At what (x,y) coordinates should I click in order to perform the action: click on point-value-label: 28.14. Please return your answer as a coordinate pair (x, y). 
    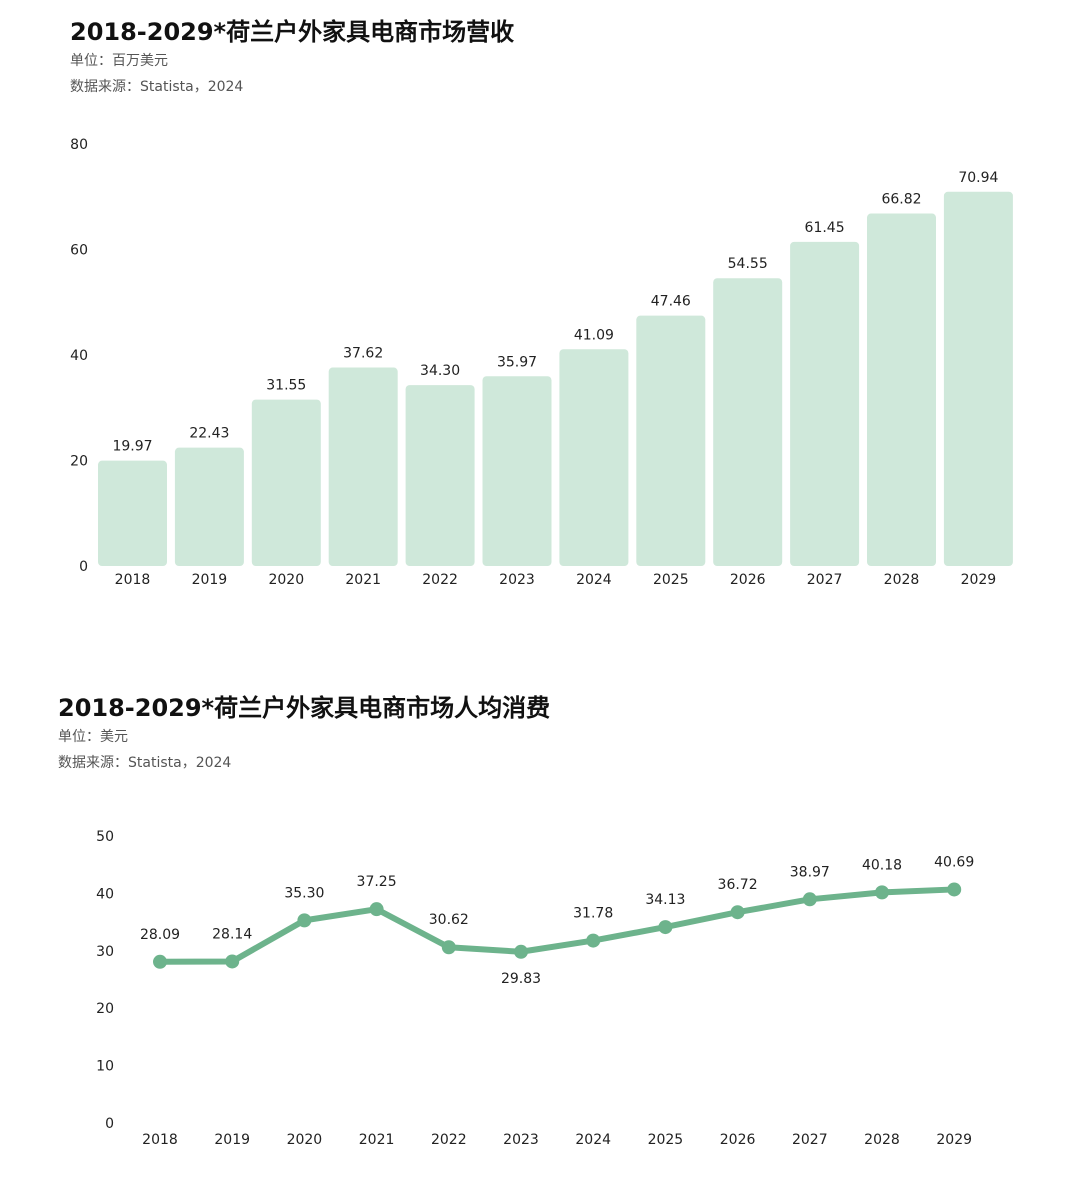
    Looking at the image, I should click on (232, 934).